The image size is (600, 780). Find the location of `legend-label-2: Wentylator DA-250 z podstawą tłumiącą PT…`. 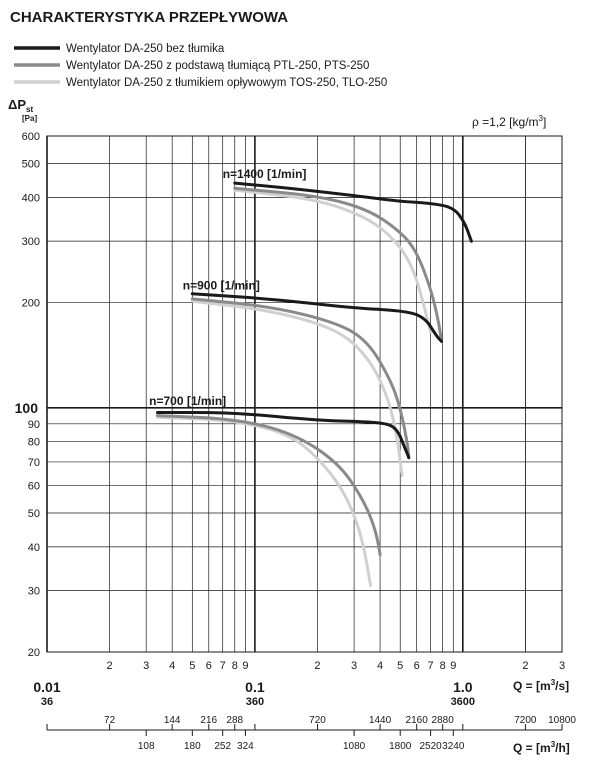

legend-label-2: Wentylator DA-250 z podstawą tłumiącą PT… is located at coordinates (217, 66).